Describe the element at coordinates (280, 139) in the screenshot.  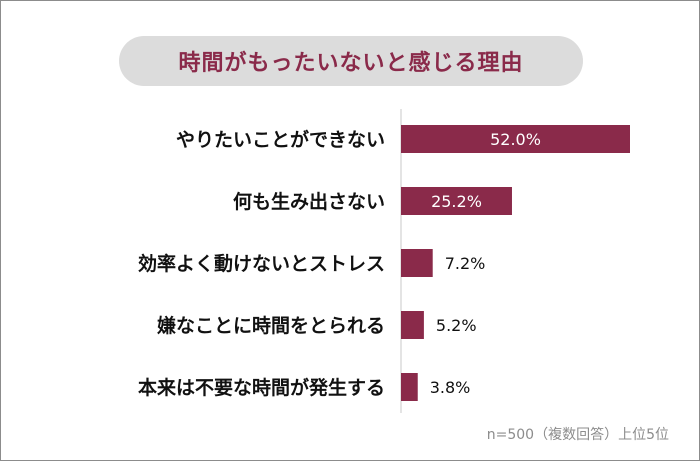
I see `category-label: やりたいことができない` at that location.